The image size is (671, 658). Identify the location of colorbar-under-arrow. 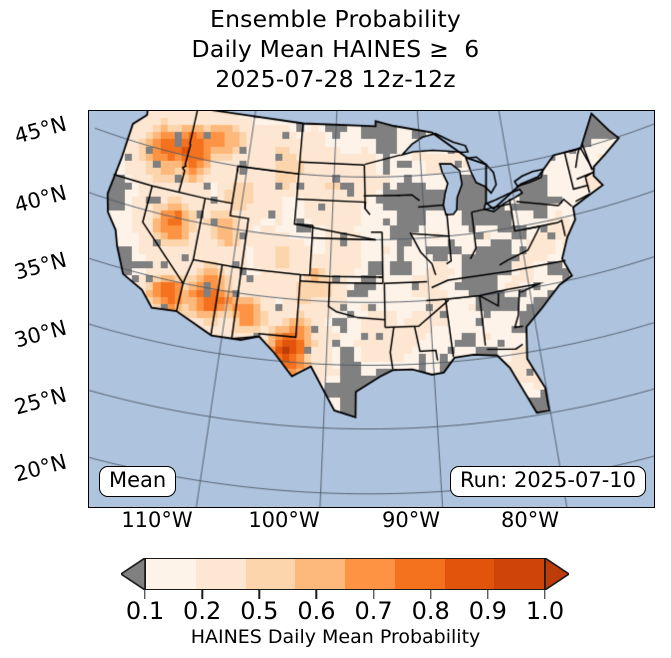
(133, 574).